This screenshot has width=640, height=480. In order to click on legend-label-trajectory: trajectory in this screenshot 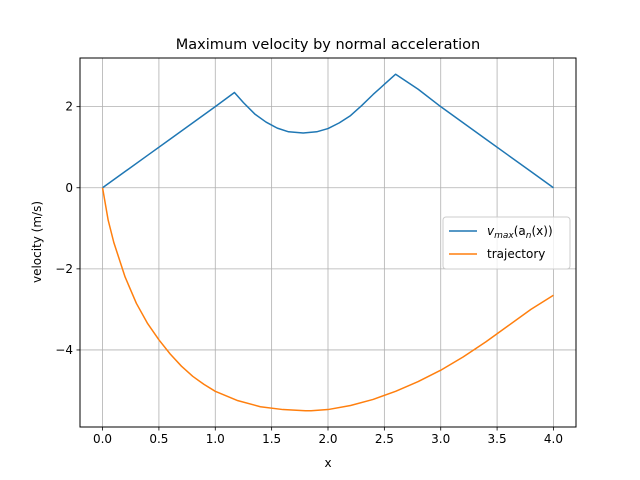, I will do `click(516, 254)`.